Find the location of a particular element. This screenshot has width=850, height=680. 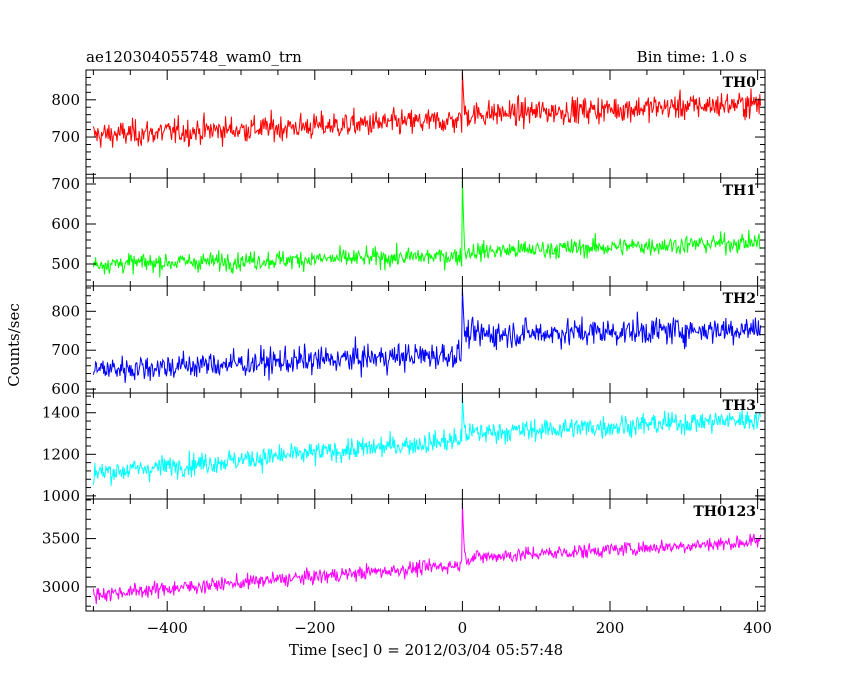

bin-time-label: Bin time: 1.0 s is located at coordinates (692, 57).